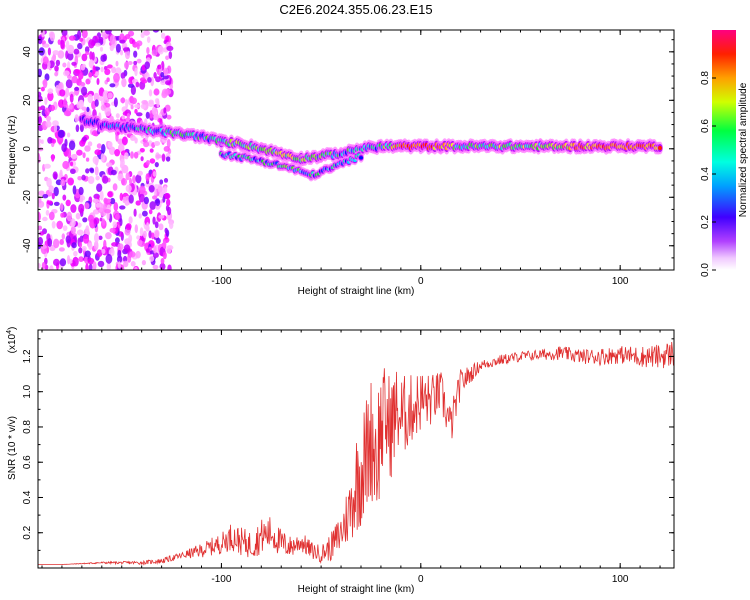 This screenshot has width=750, height=600. Describe the element at coordinates (27, 245) in the screenshot. I see `y-tick-label: -40` at that location.